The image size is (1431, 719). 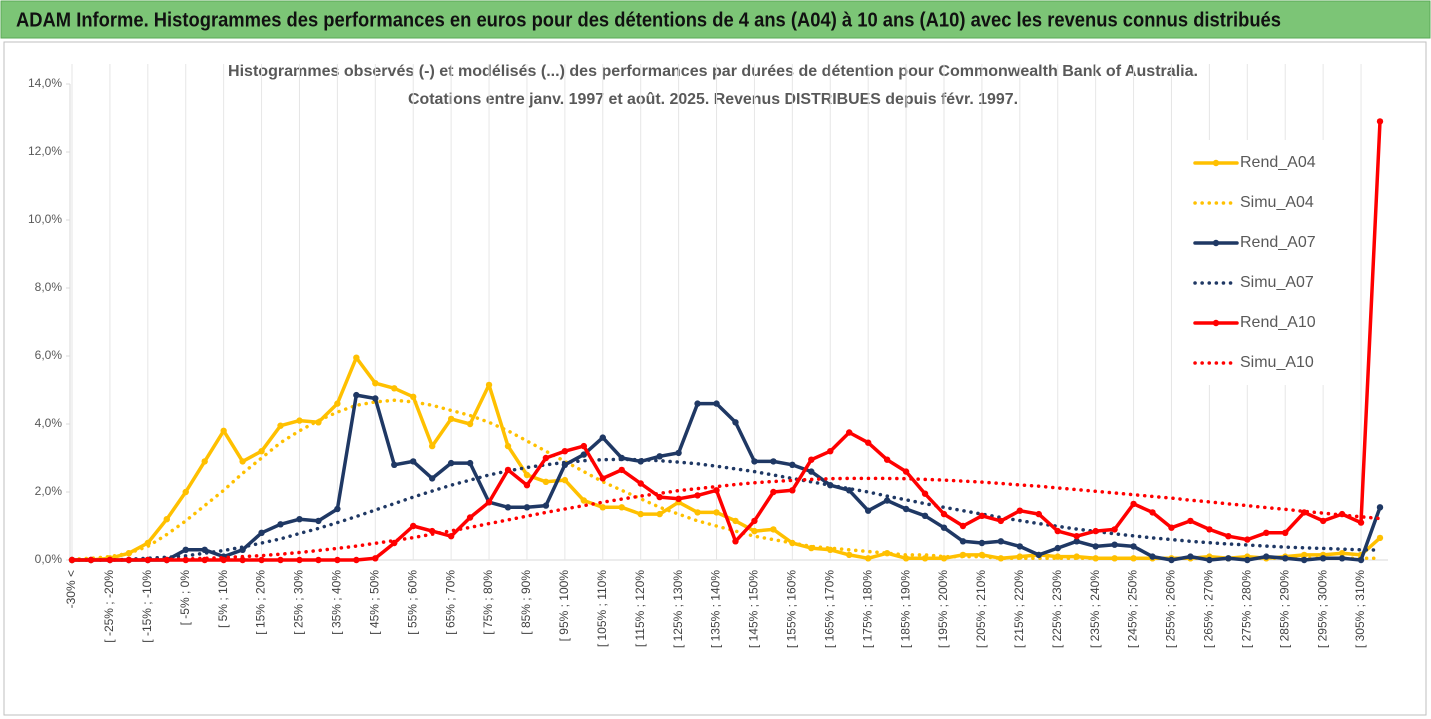 What do you see at coordinates (1246, 609) in the screenshot?
I see `x-tick-label: [ 275% ; 280%` at bounding box center [1246, 609].